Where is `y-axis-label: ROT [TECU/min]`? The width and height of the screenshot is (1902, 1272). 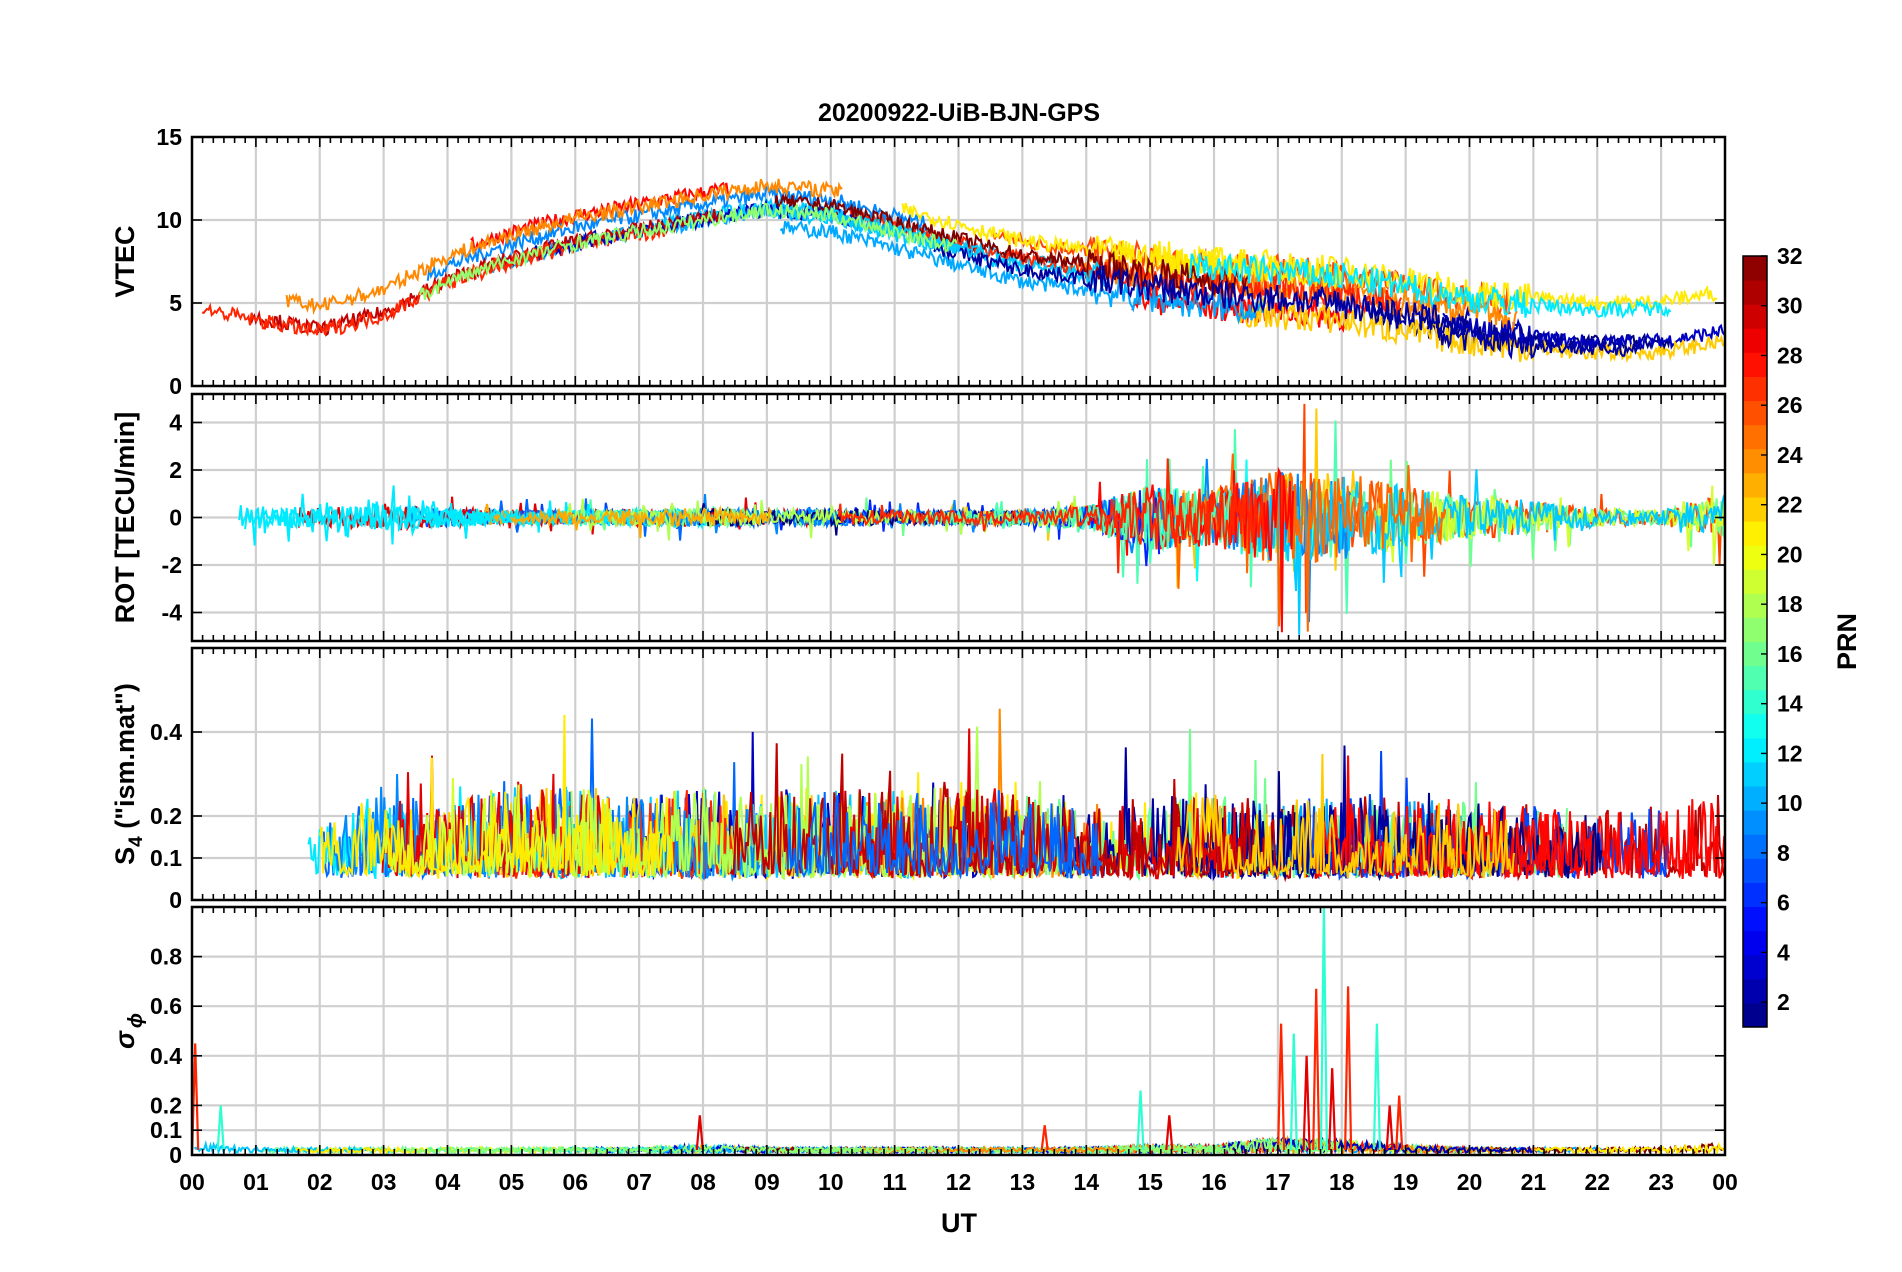 y-axis-label: ROT [TECU/min] is located at coordinates (125, 517).